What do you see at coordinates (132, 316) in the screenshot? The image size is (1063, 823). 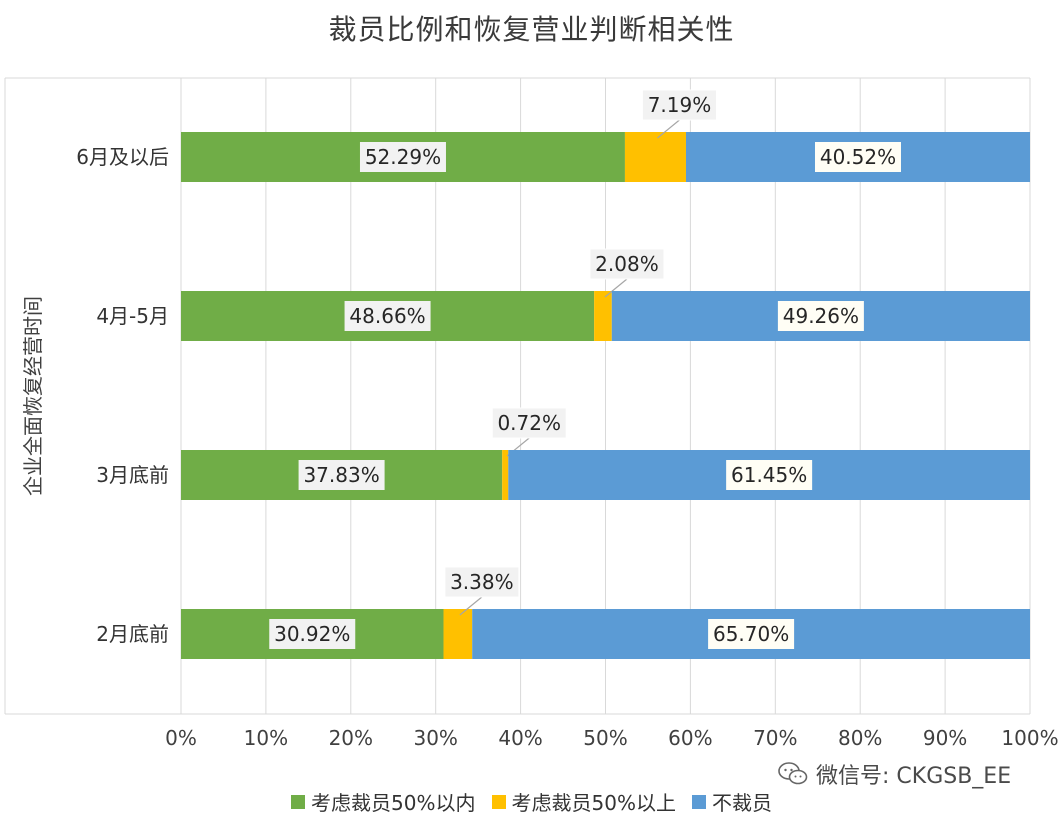 I see `category-label: 4月-5月` at bounding box center [132, 316].